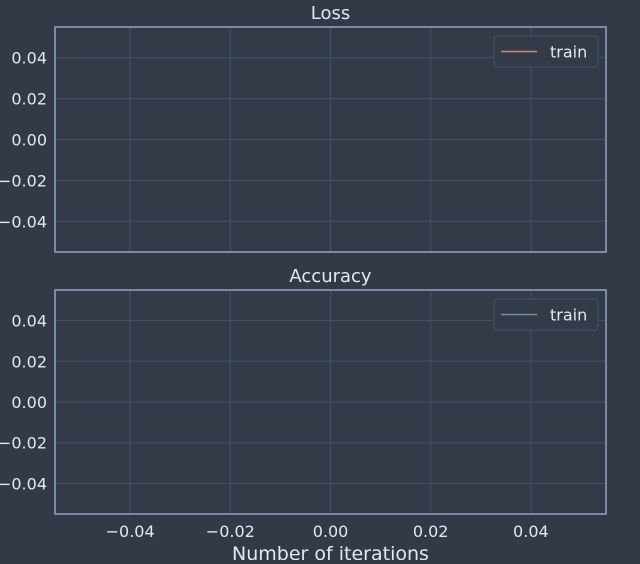  What do you see at coordinates (23, 221) in the screenshot?
I see `loss-y-tick-label-4: −0.04` at bounding box center [23, 221].